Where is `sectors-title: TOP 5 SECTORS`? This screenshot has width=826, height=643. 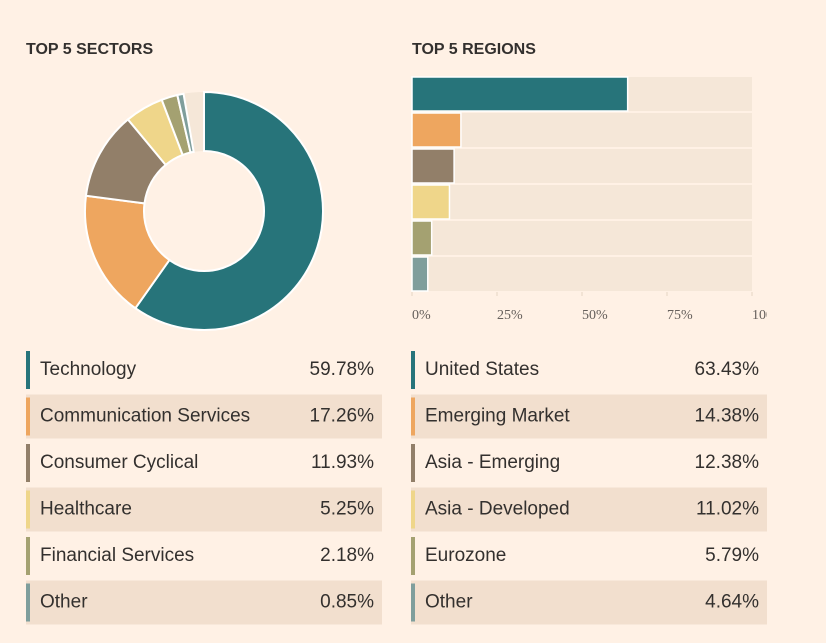 sectors-title: TOP 5 SECTORS is located at coordinates (89, 49).